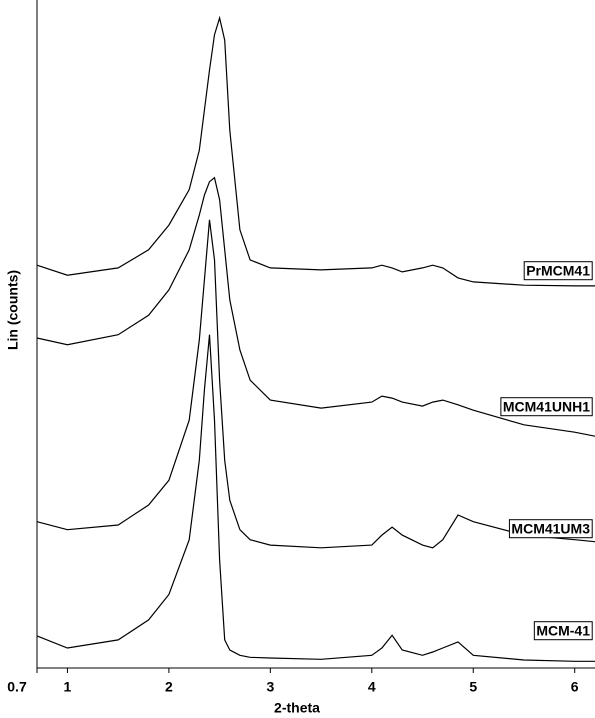  Describe the element at coordinates (473, 687) in the screenshot. I see `x-tick-label: 5` at that location.